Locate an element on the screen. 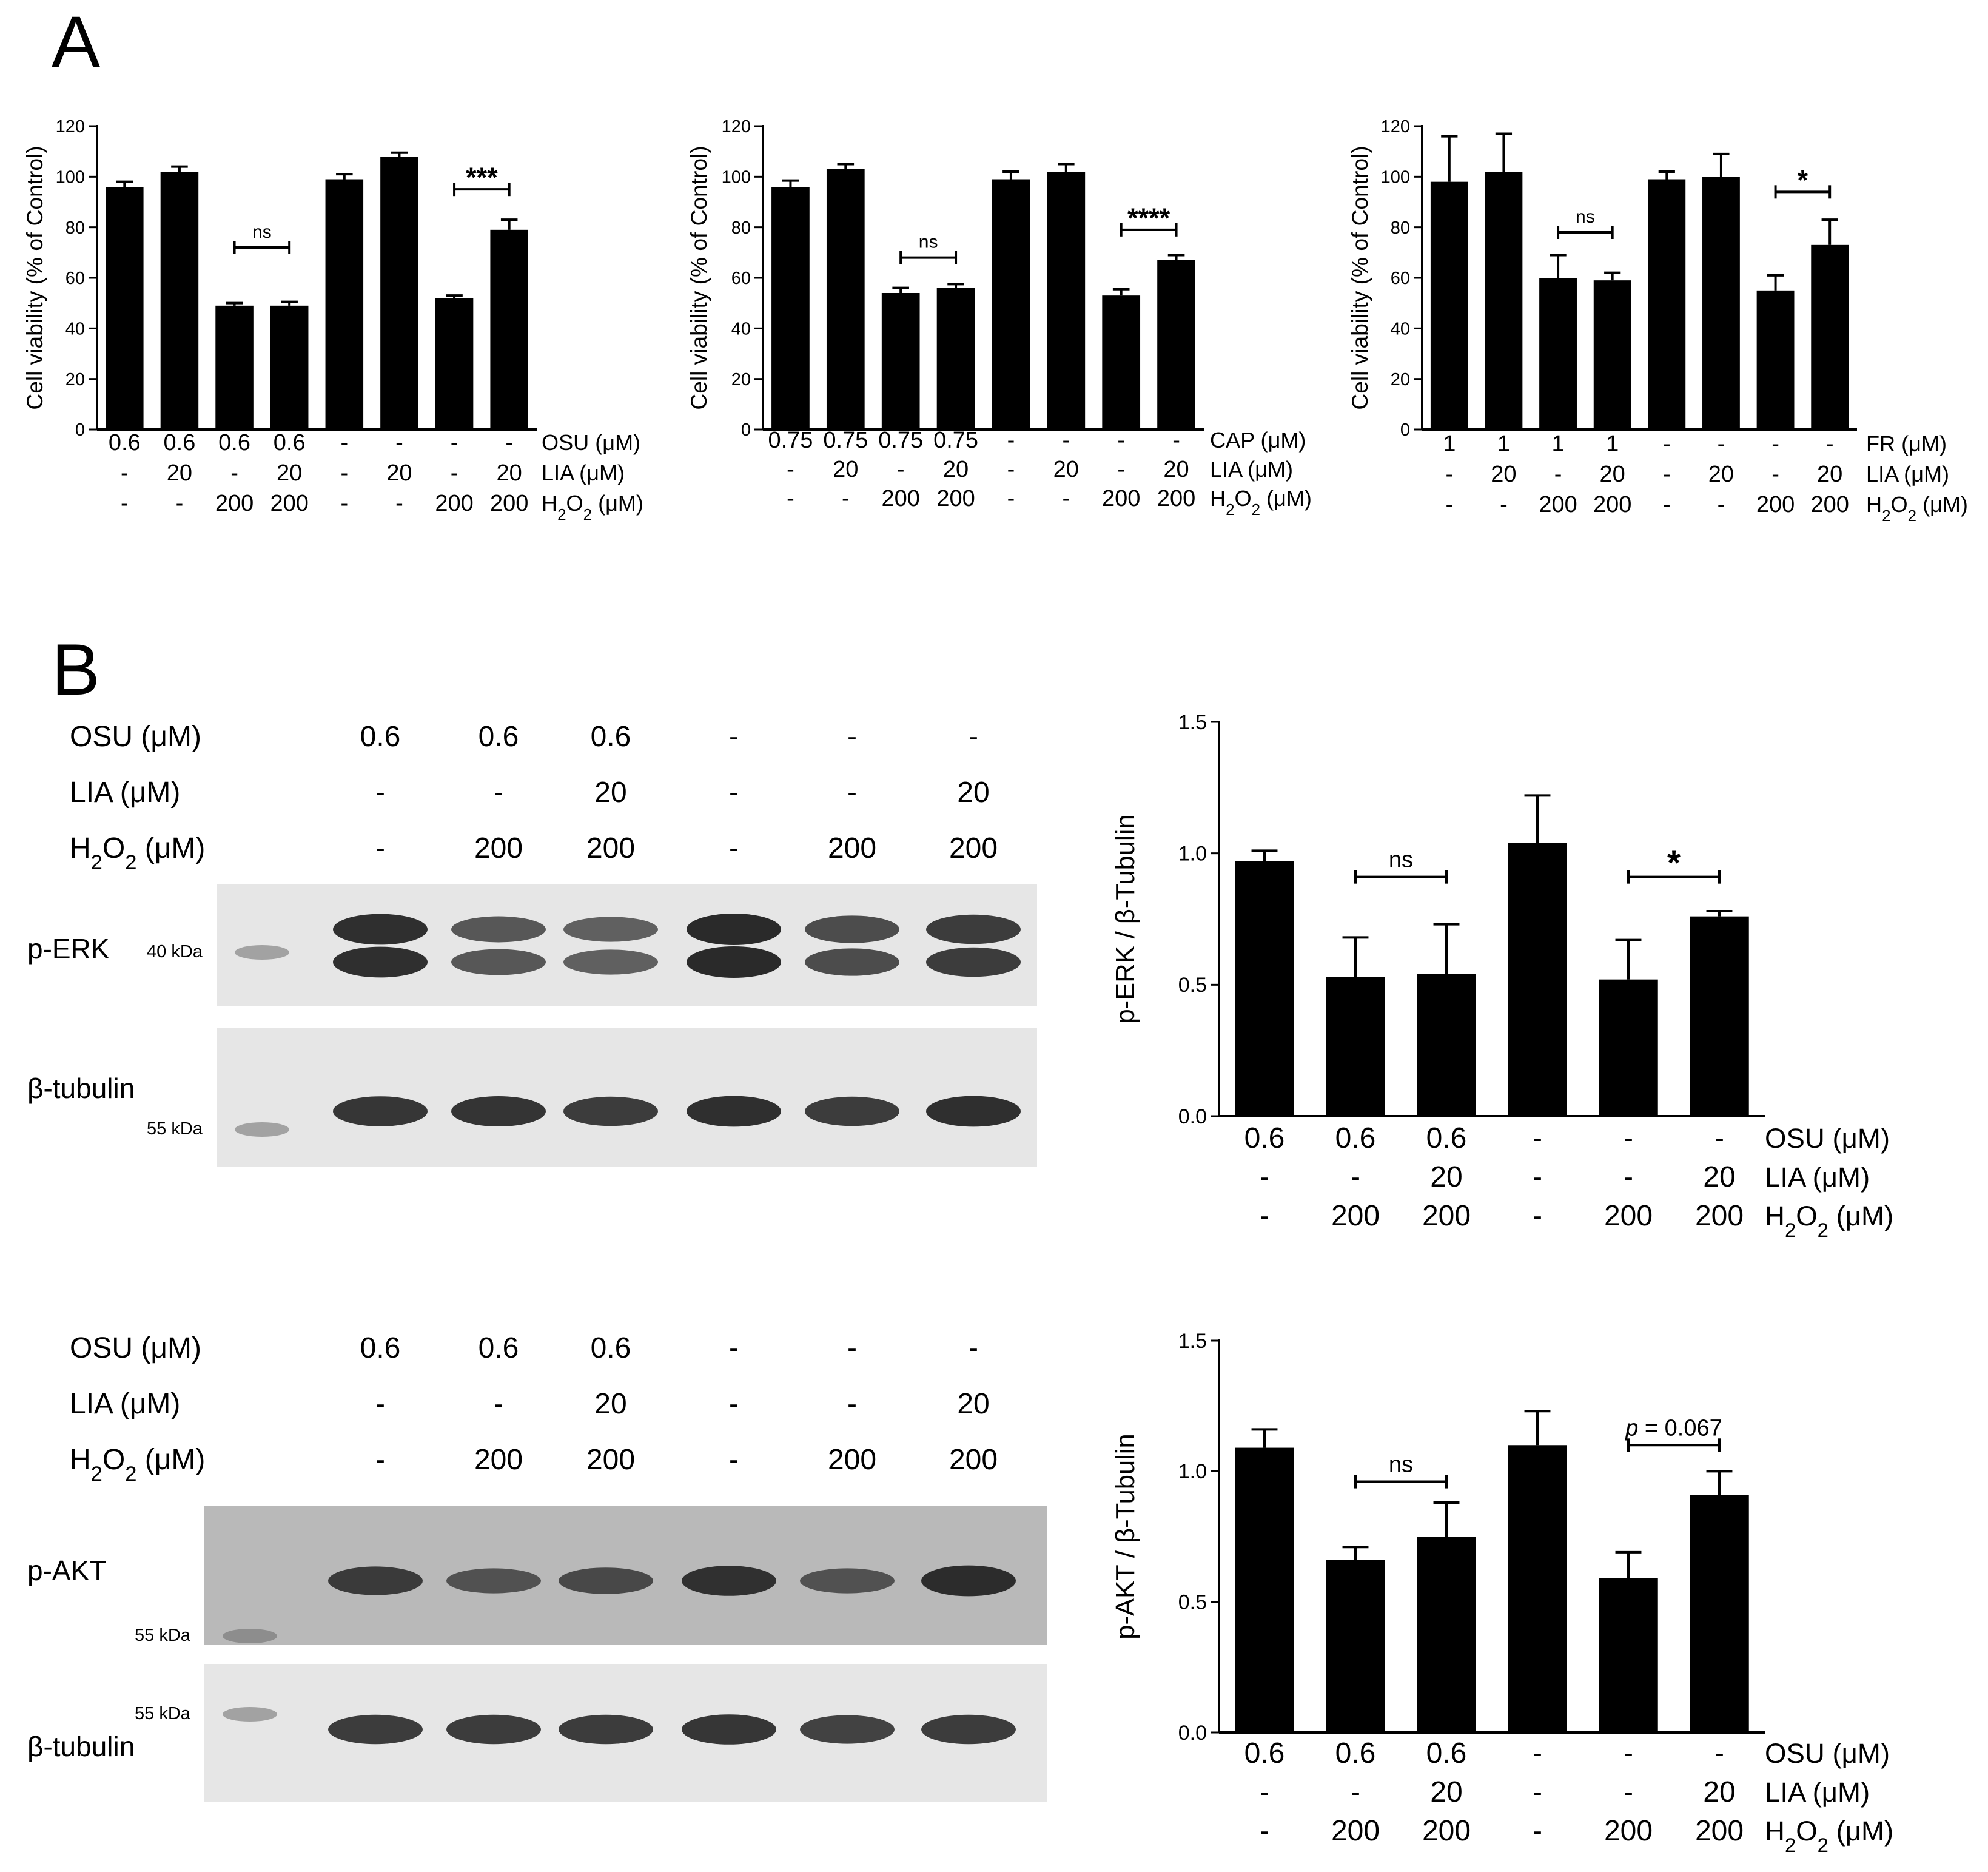  panel-a-letter: A is located at coordinates (76, 41).